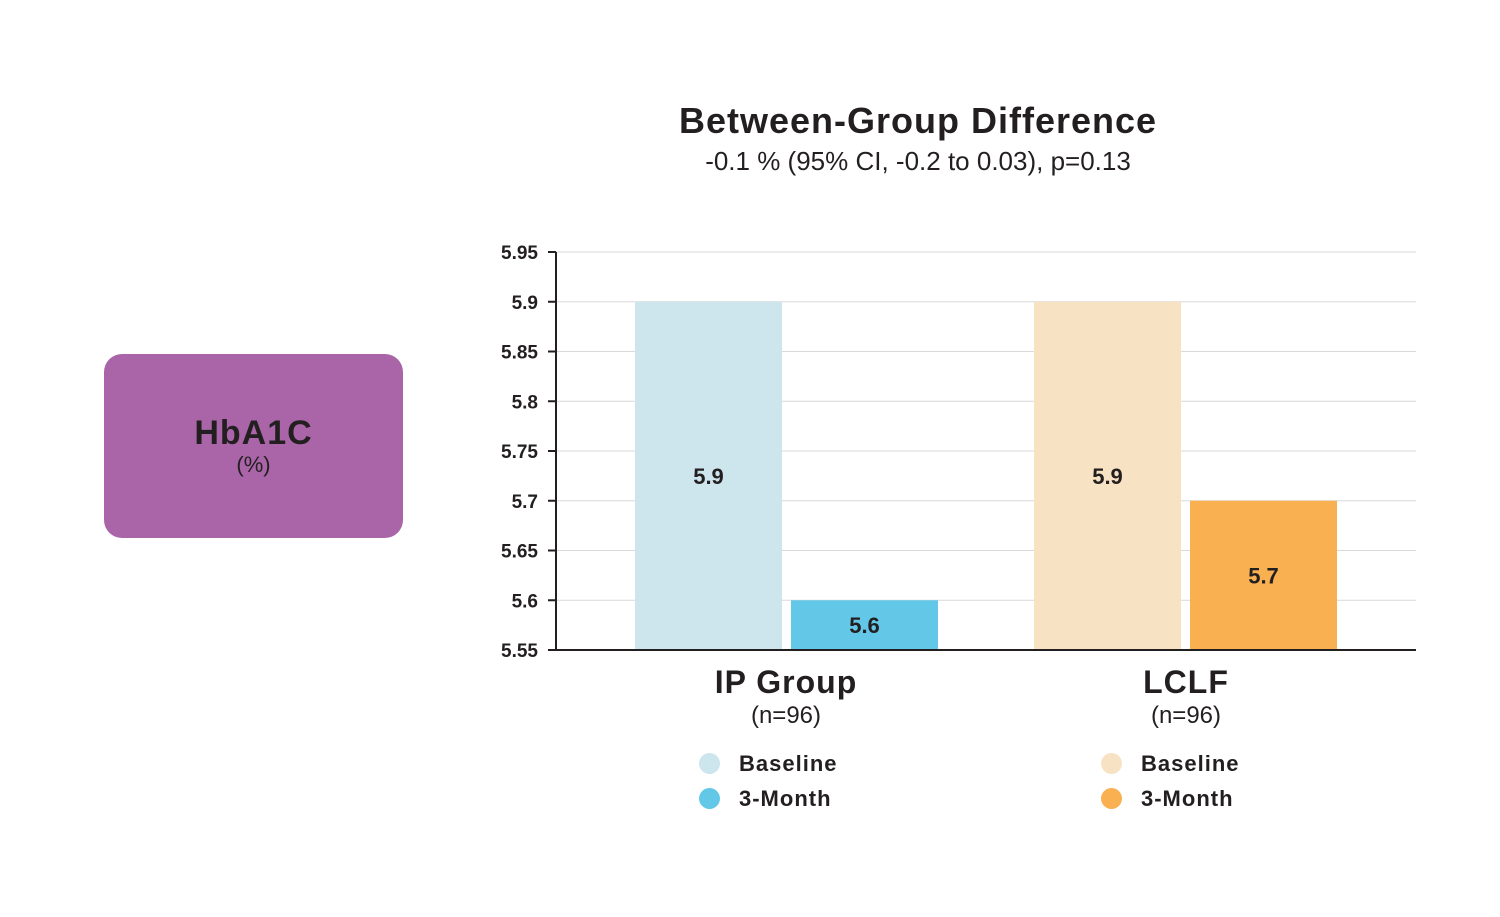  Describe the element at coordinates (525, 303) in the screenshot. I see `y-tick-label: 5.9` at that location.